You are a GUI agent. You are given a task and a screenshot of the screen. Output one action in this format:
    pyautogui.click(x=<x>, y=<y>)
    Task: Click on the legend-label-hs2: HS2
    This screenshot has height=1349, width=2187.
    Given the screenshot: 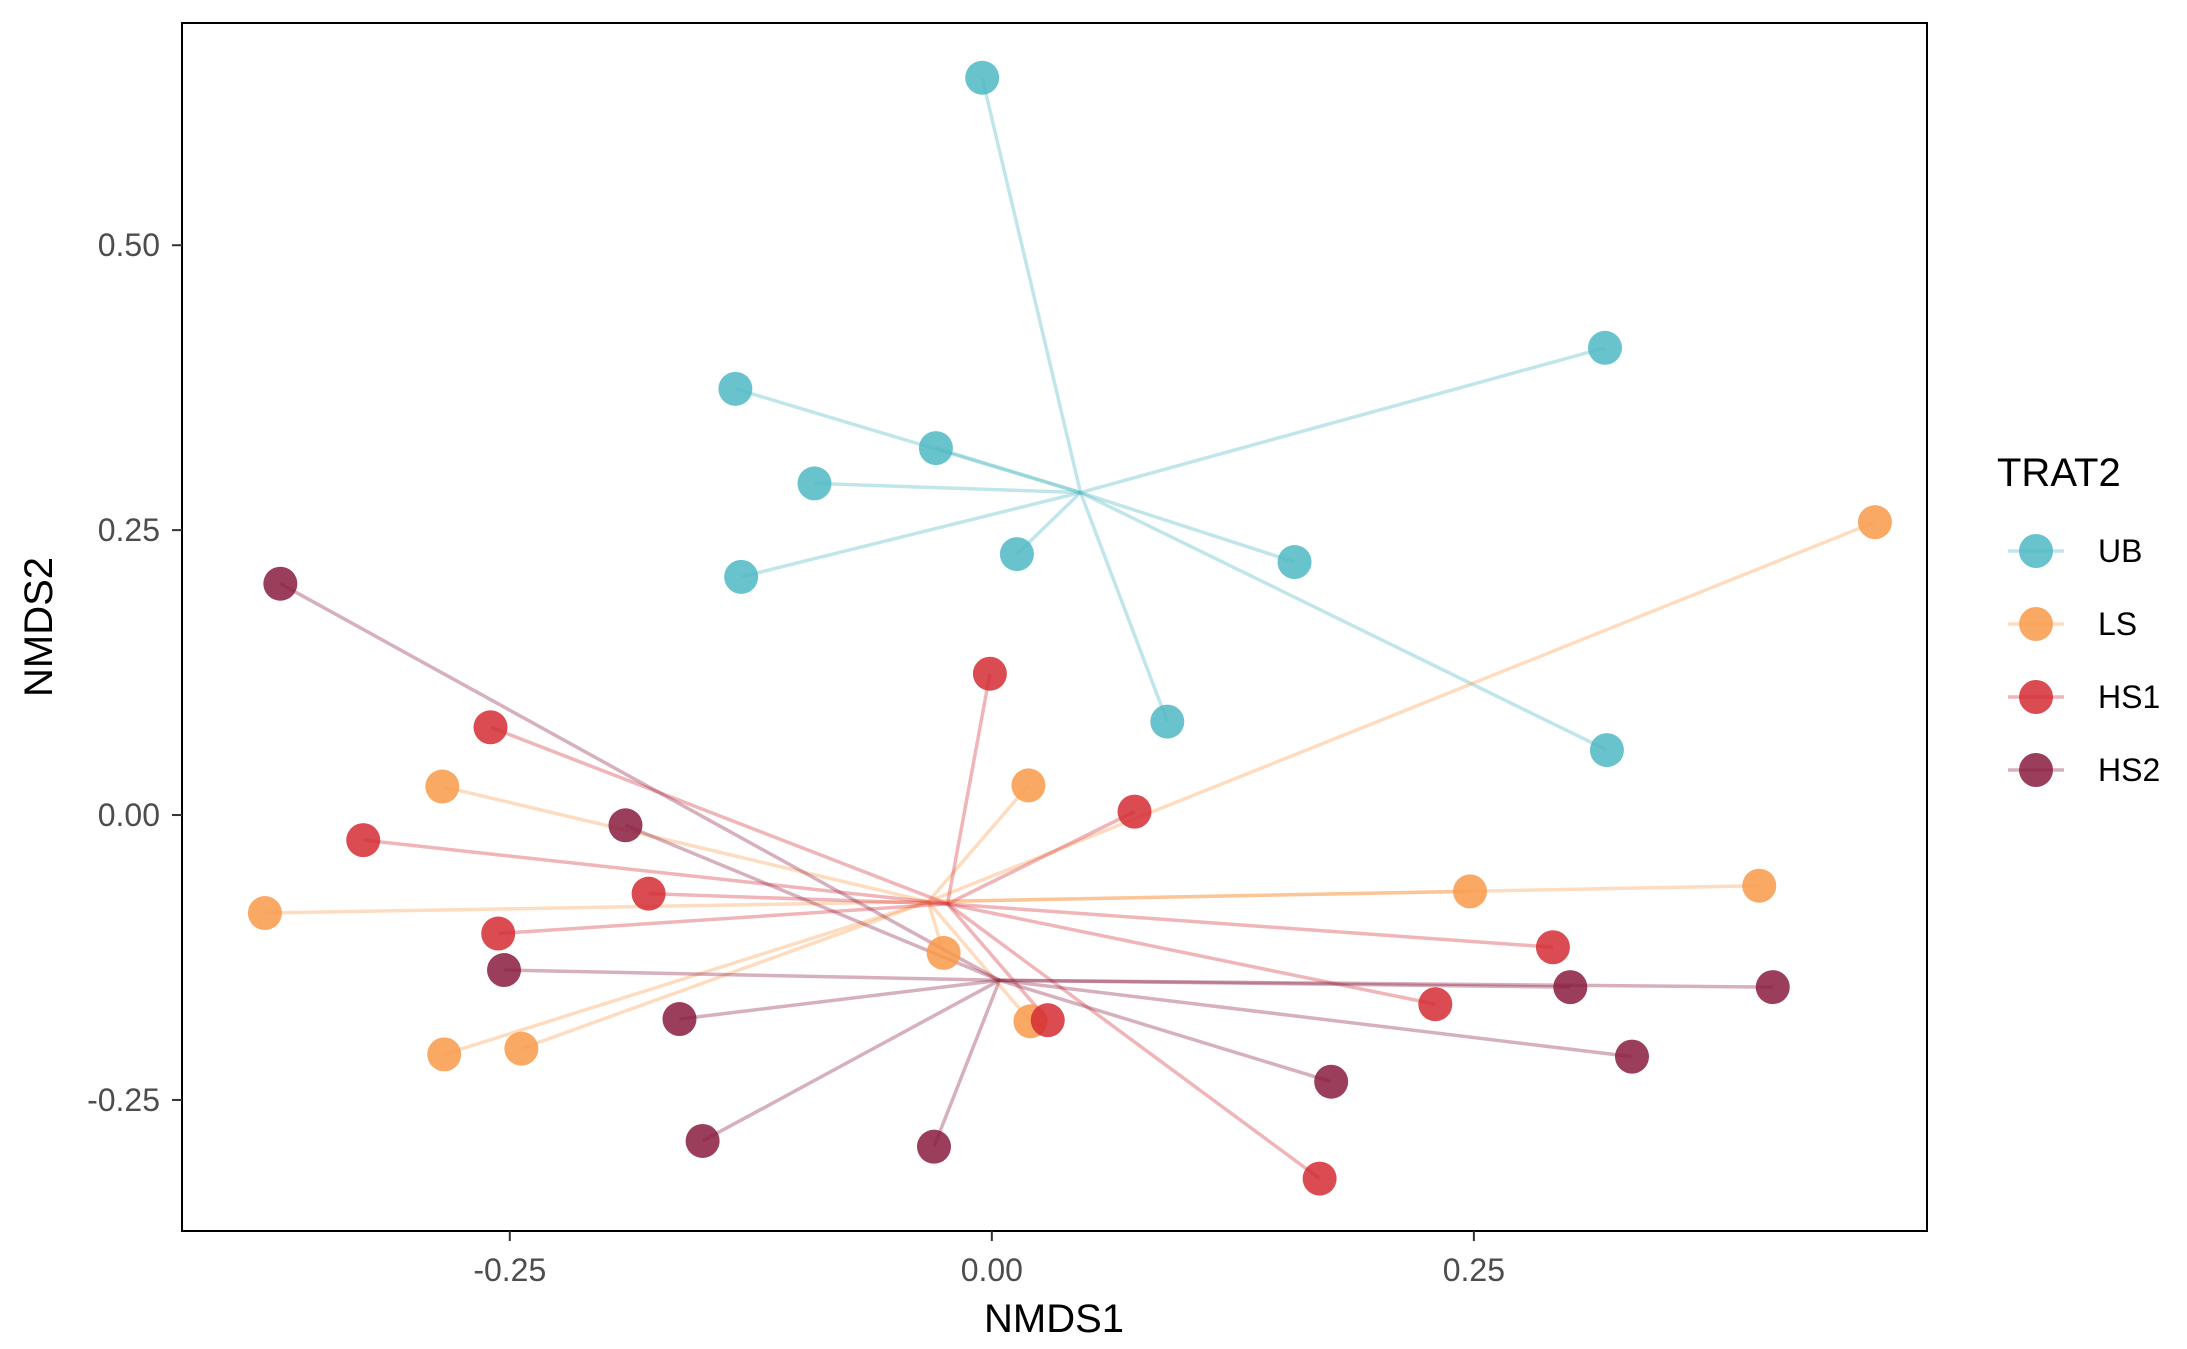 What is the action you would take?
    pyautogui.click(x=2129, y=770)
    